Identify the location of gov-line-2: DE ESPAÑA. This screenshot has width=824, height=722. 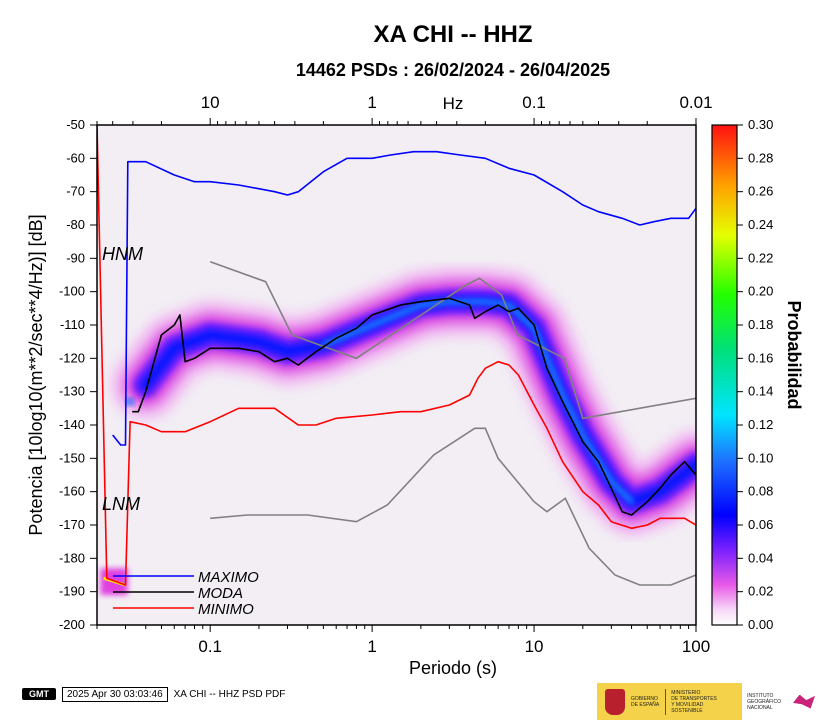
(645, 704).